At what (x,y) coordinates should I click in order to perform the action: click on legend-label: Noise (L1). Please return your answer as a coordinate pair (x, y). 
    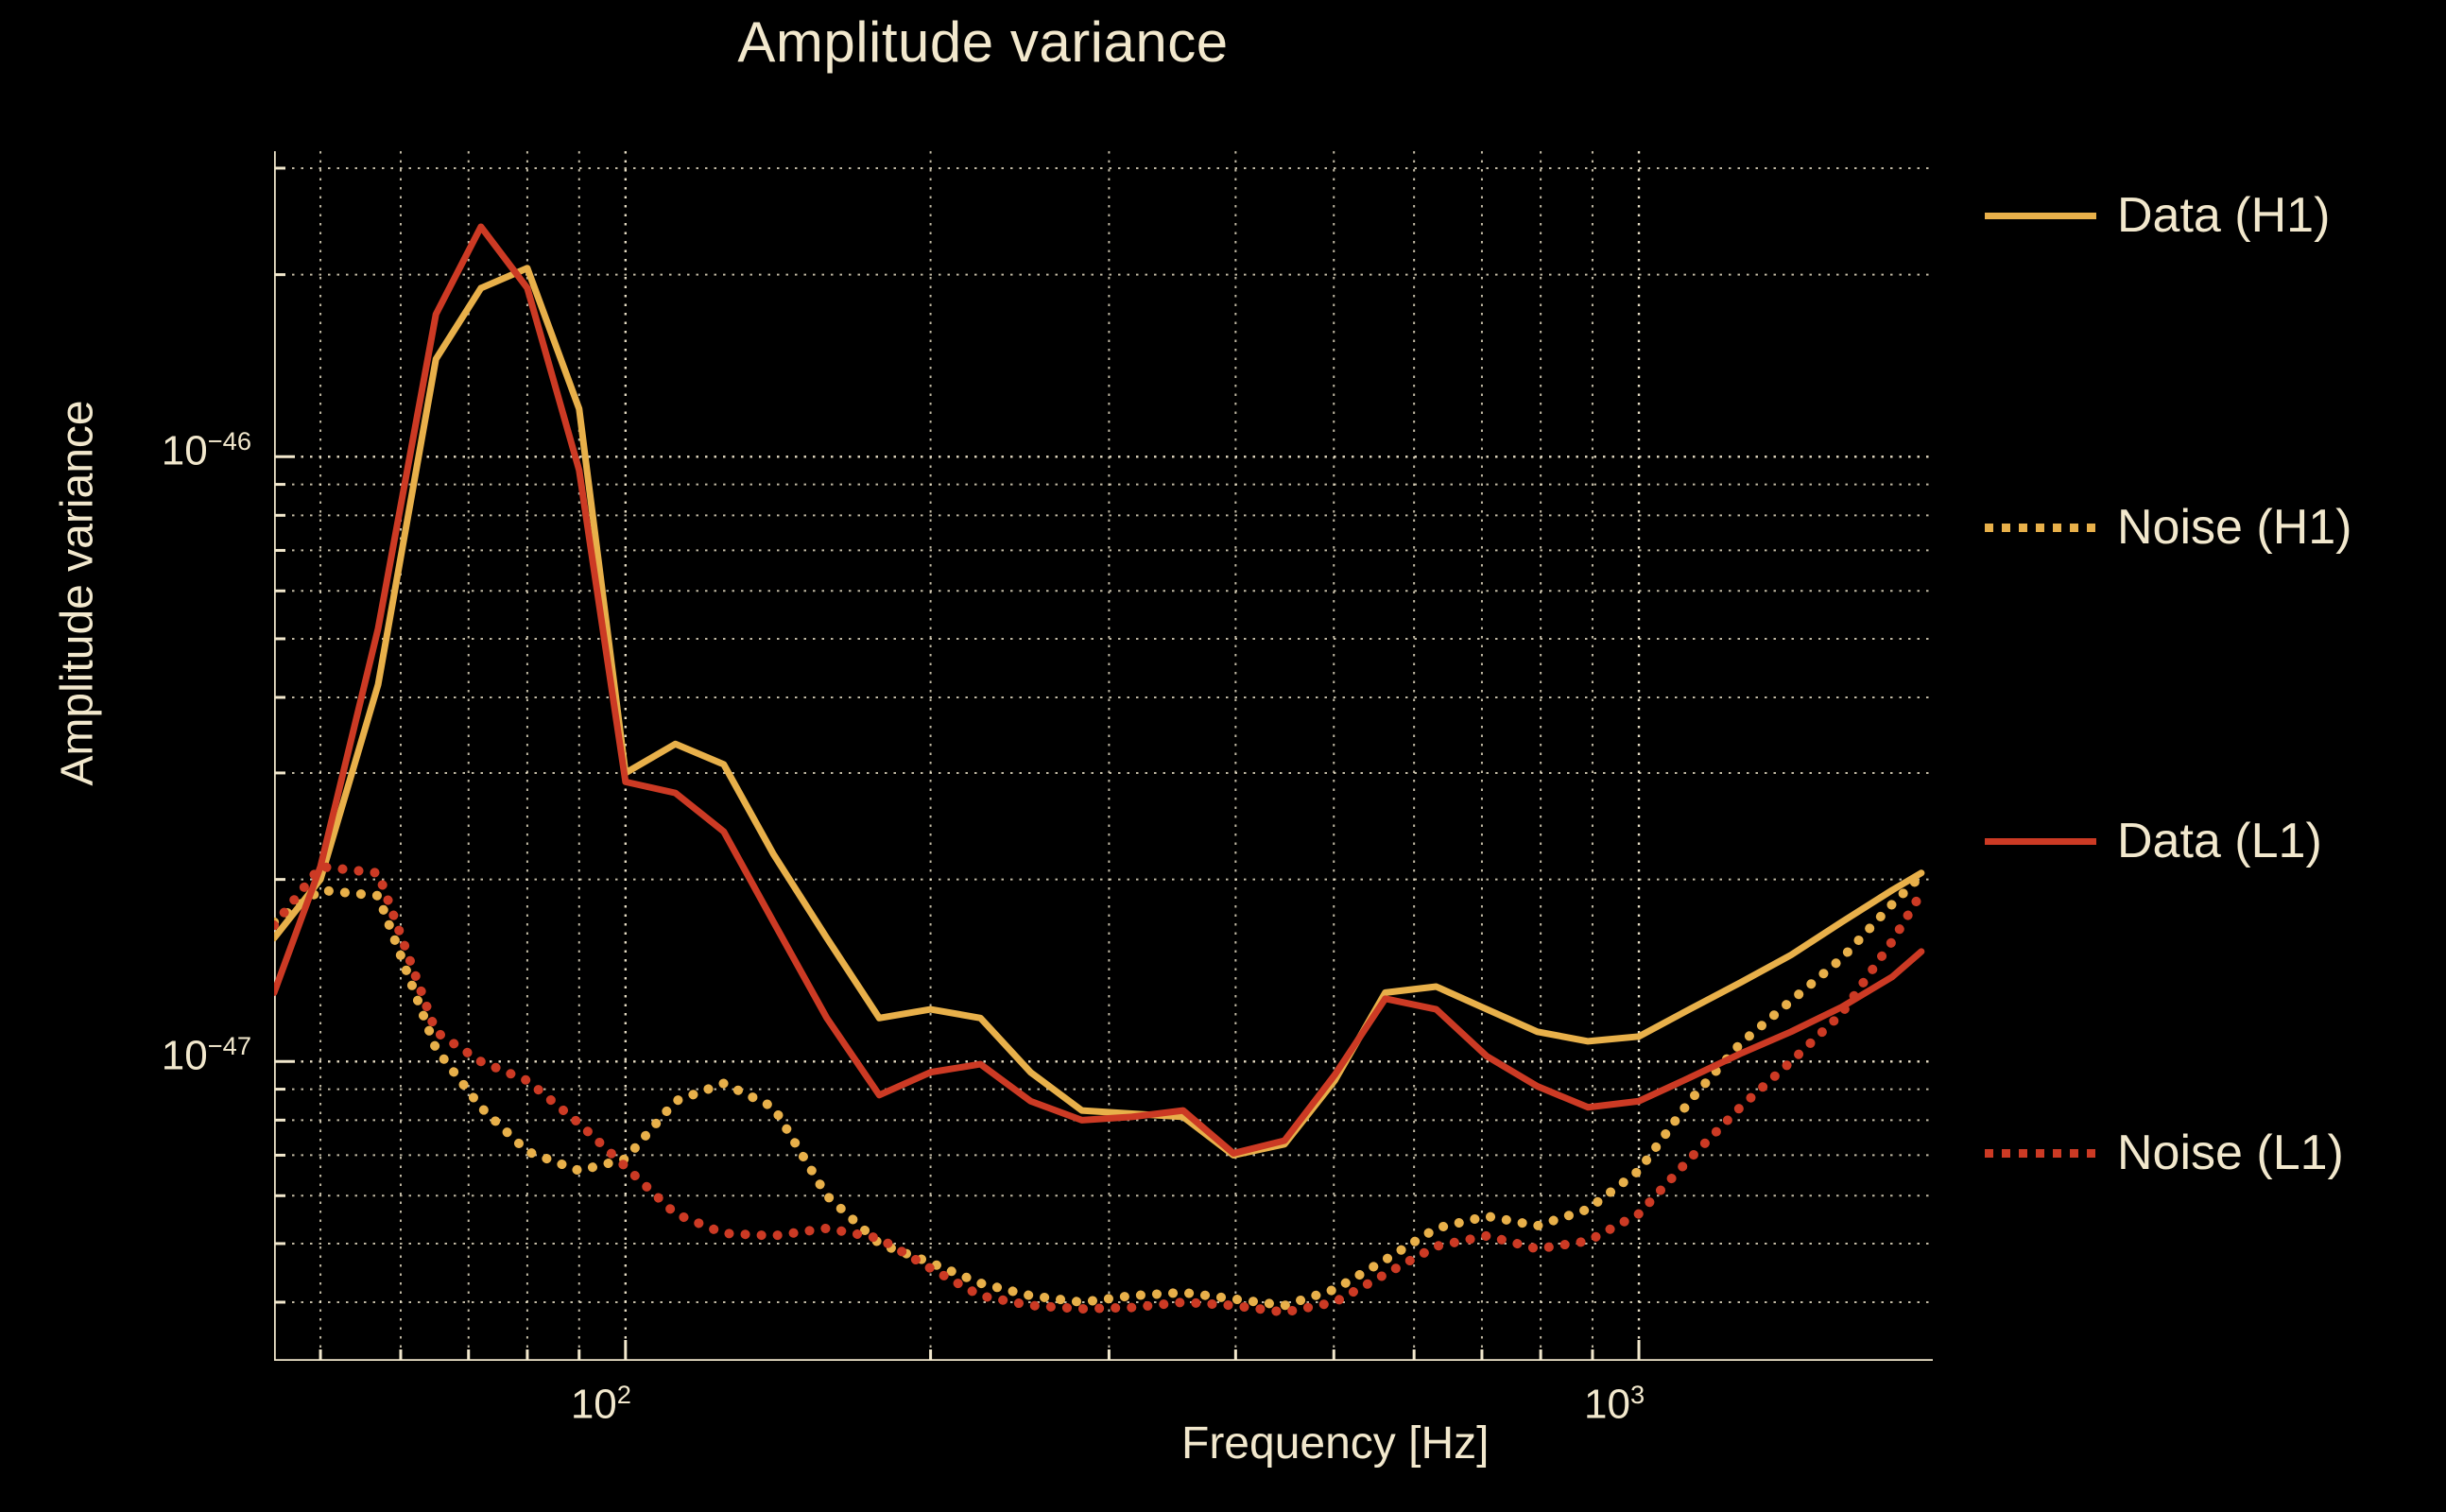
    Looking at the image, I should click on (2230, 1152).